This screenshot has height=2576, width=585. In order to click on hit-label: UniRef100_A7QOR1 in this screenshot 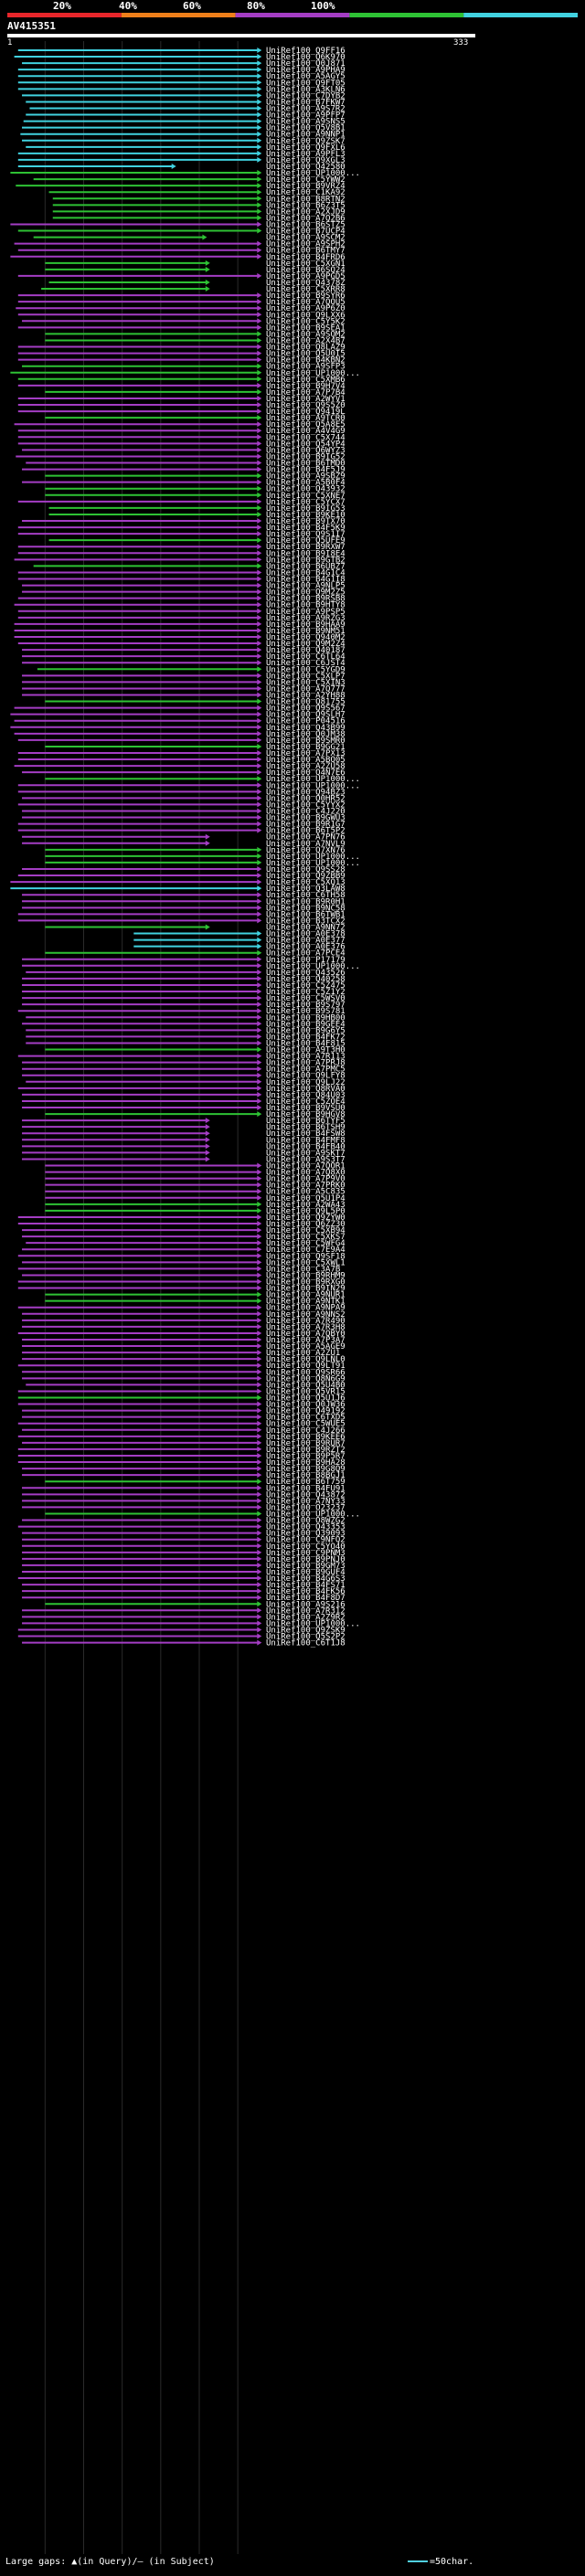, I will do `click(306, 1166)`.